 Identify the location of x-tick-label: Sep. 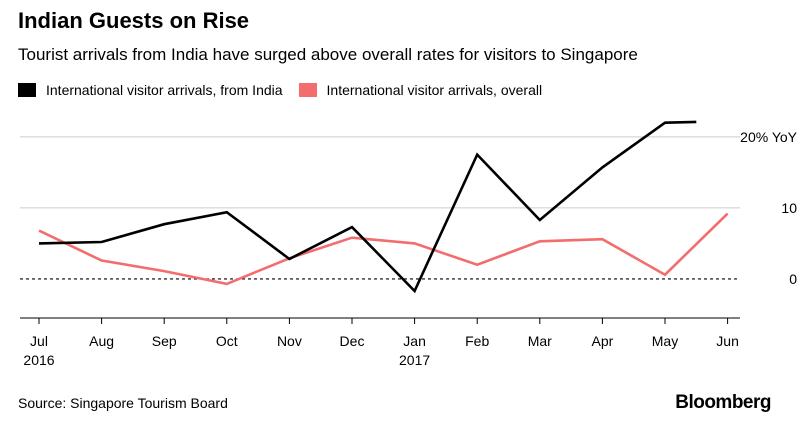
(164, 341).